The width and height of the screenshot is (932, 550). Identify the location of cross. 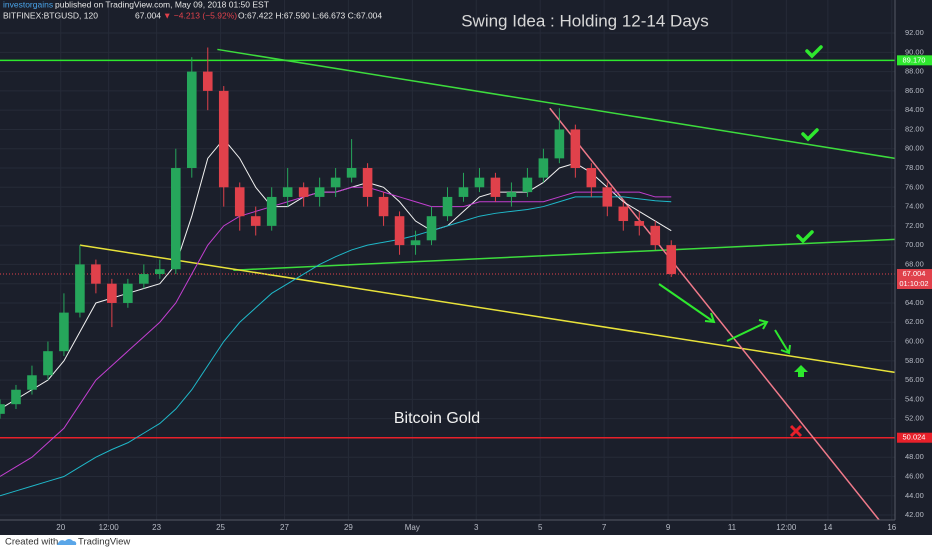
(796, 431).